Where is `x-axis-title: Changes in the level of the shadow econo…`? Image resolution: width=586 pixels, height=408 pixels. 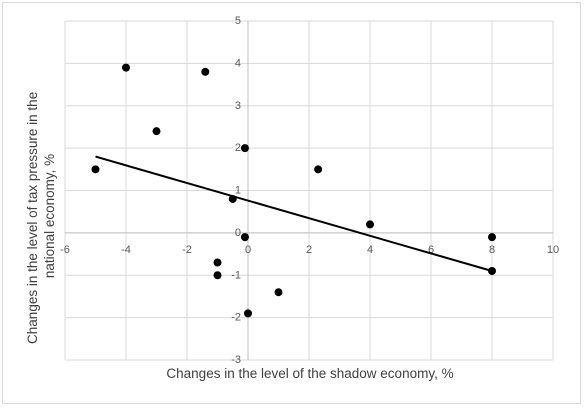
x-axis-title: Changes in the level of the shadow econo… is located at coordinates (309, 373).